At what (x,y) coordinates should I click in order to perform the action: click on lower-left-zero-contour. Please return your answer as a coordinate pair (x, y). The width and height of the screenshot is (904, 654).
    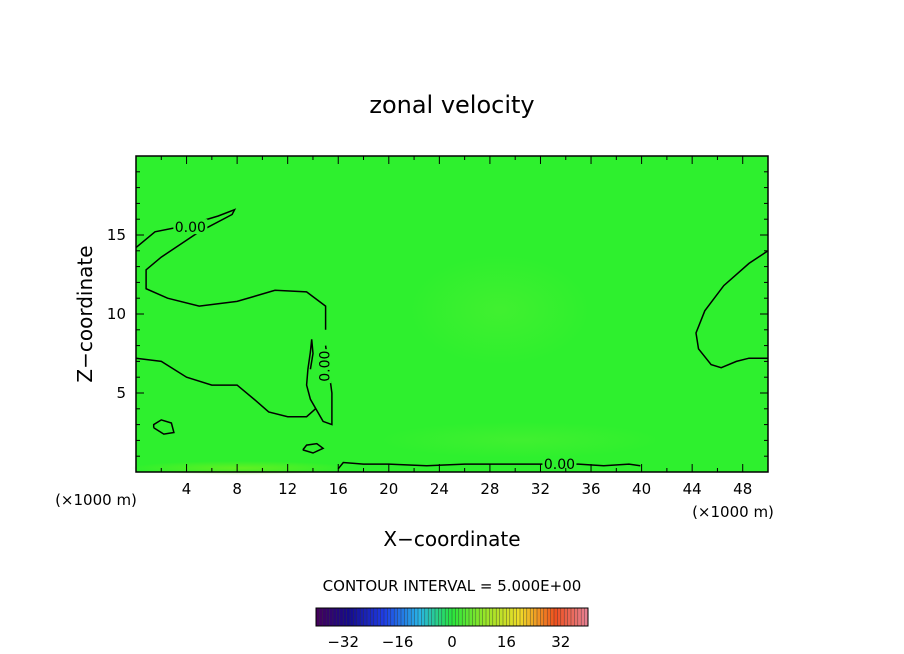
    Looking at the image, I should click on (225, 387).